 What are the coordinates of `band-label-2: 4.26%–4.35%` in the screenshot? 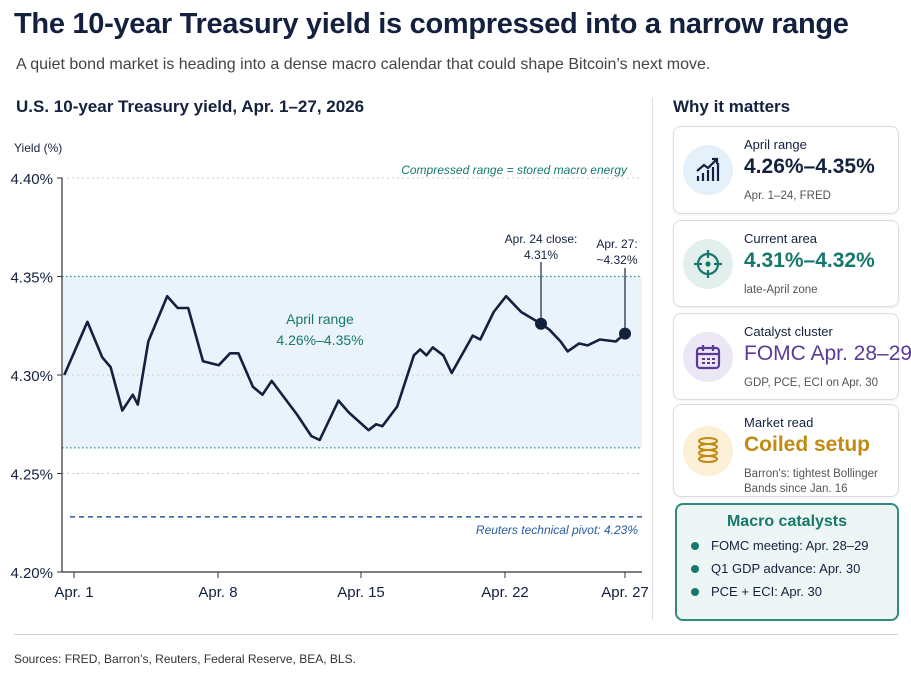 It's located at (319, 340).